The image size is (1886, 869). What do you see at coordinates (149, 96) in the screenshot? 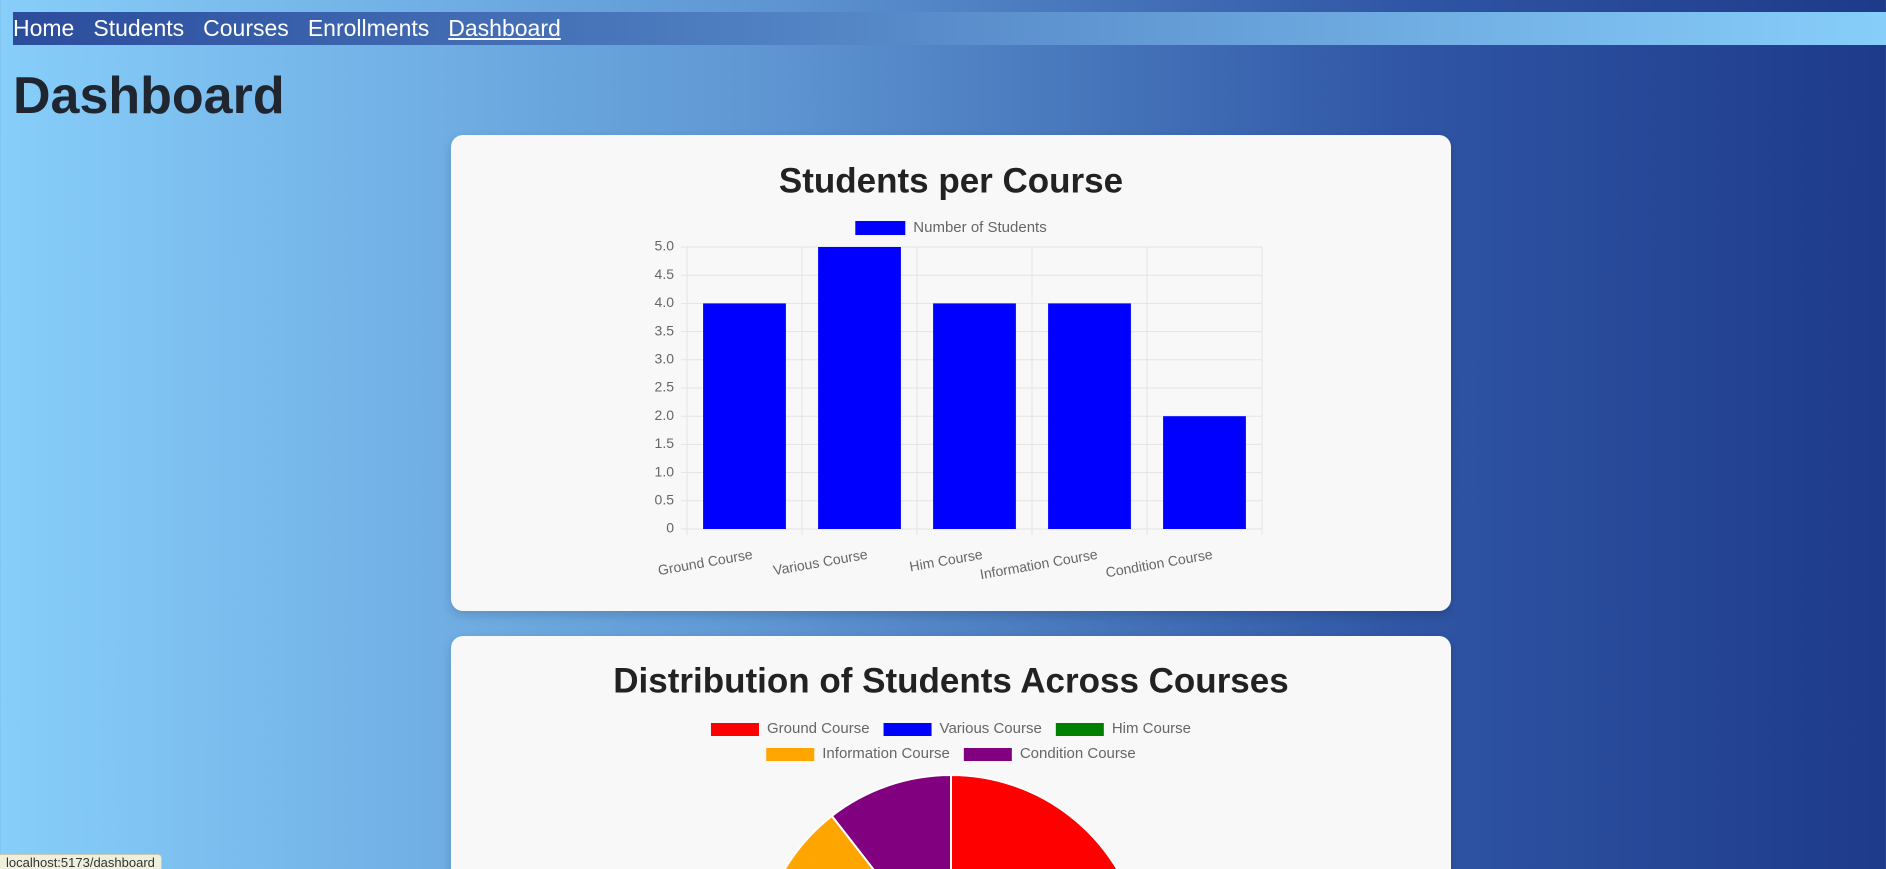
I see `page-heading: Dashboard` at bounding box center [149, 96].